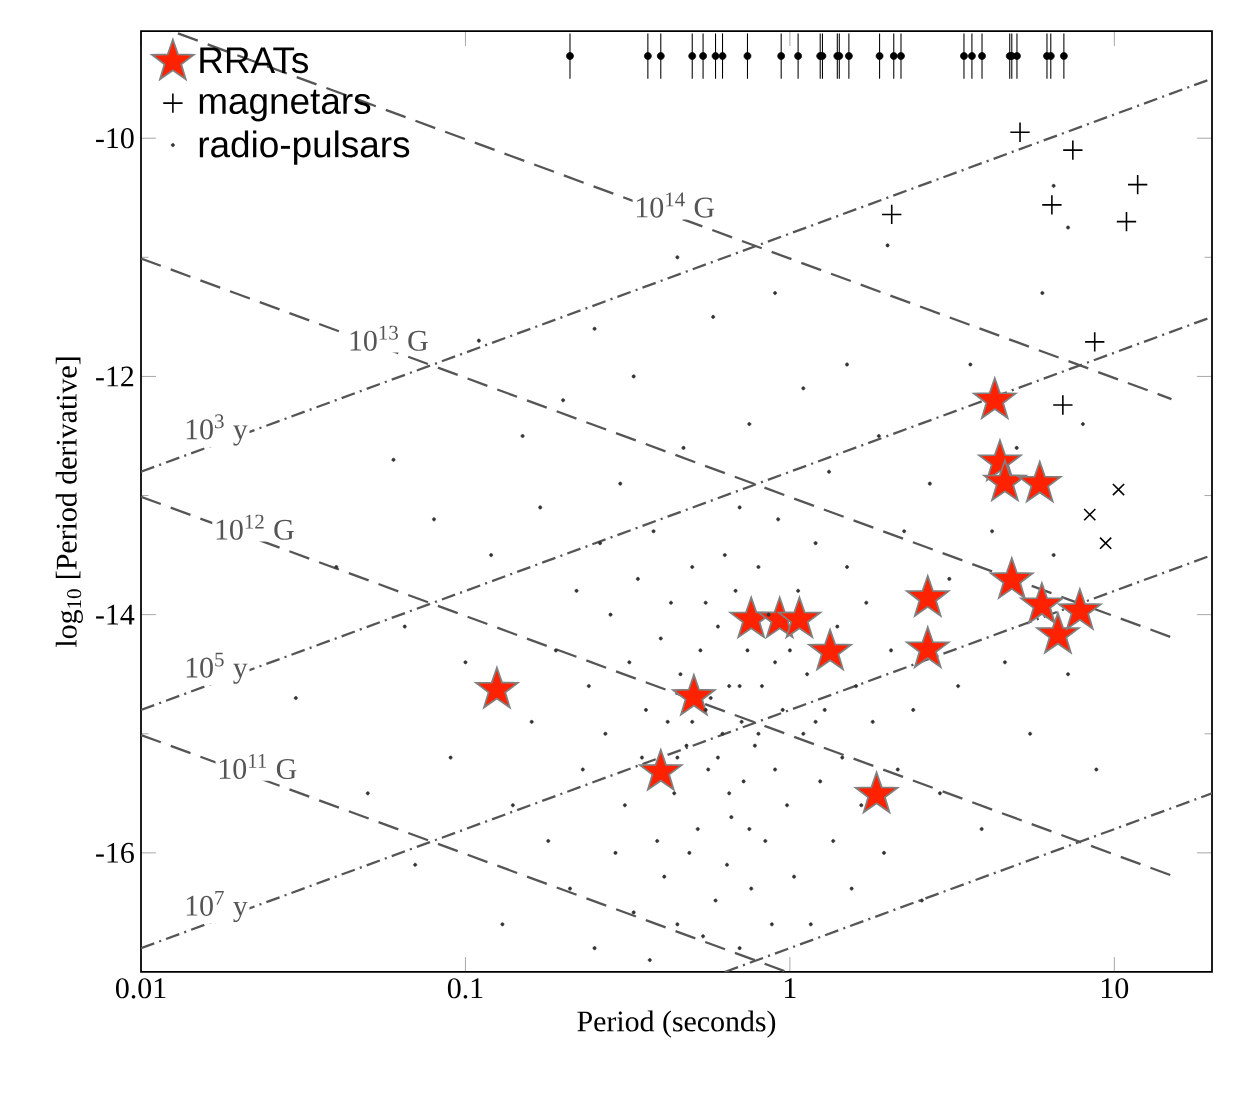 This screenshot has height=1094, width=1244. I want to click on x-tick-label: 0.1, so click(465, 988).